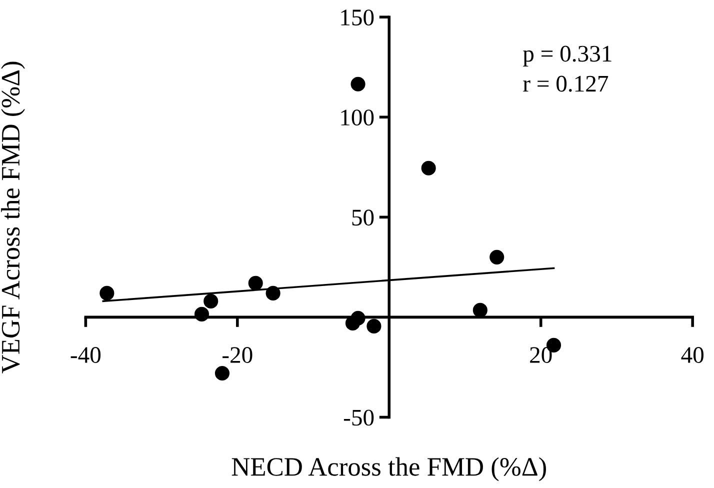 This screenshot has width=714, height=488. I want to click on x-tick-label: -40, so click(85, 355).